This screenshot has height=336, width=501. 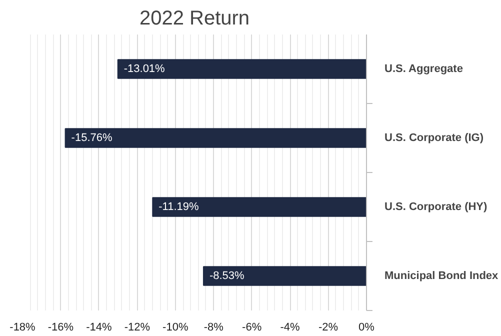 What do you see at coordinates (145, 69) in the screenshot?
I see `data-label: -13.01%` at bounding box center [145, 69].